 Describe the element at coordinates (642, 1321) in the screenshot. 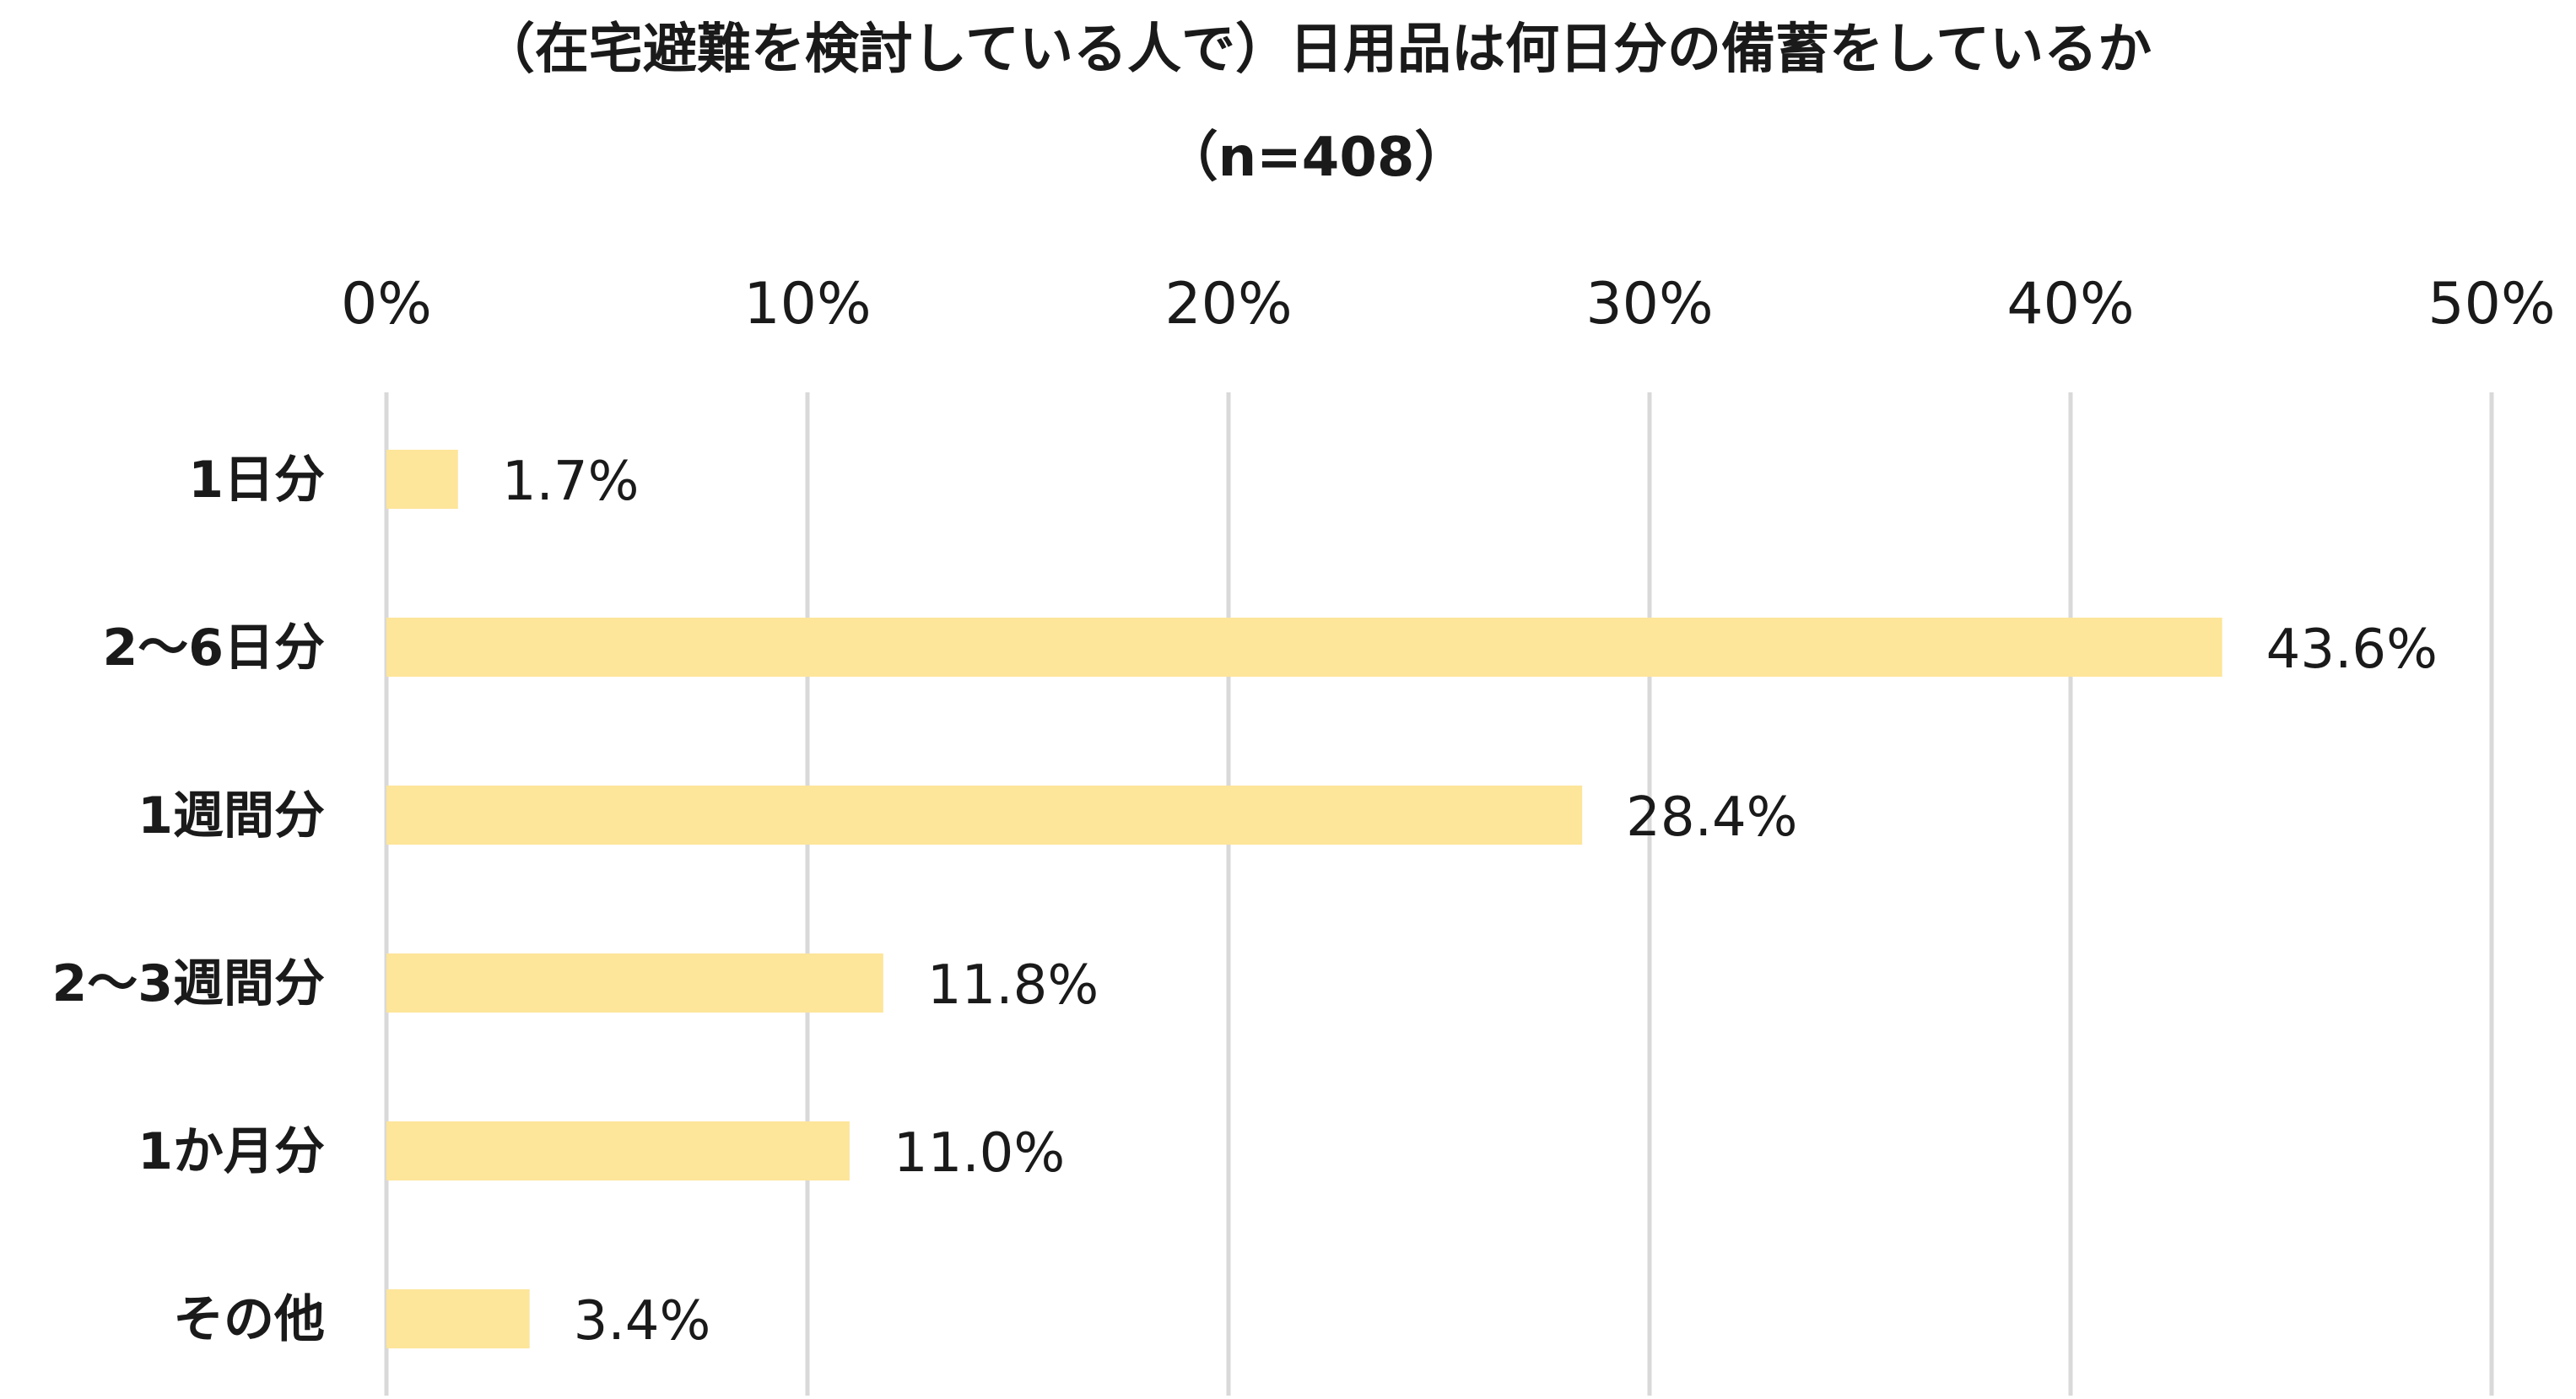

I see `data-label: 3.4%` at that location.